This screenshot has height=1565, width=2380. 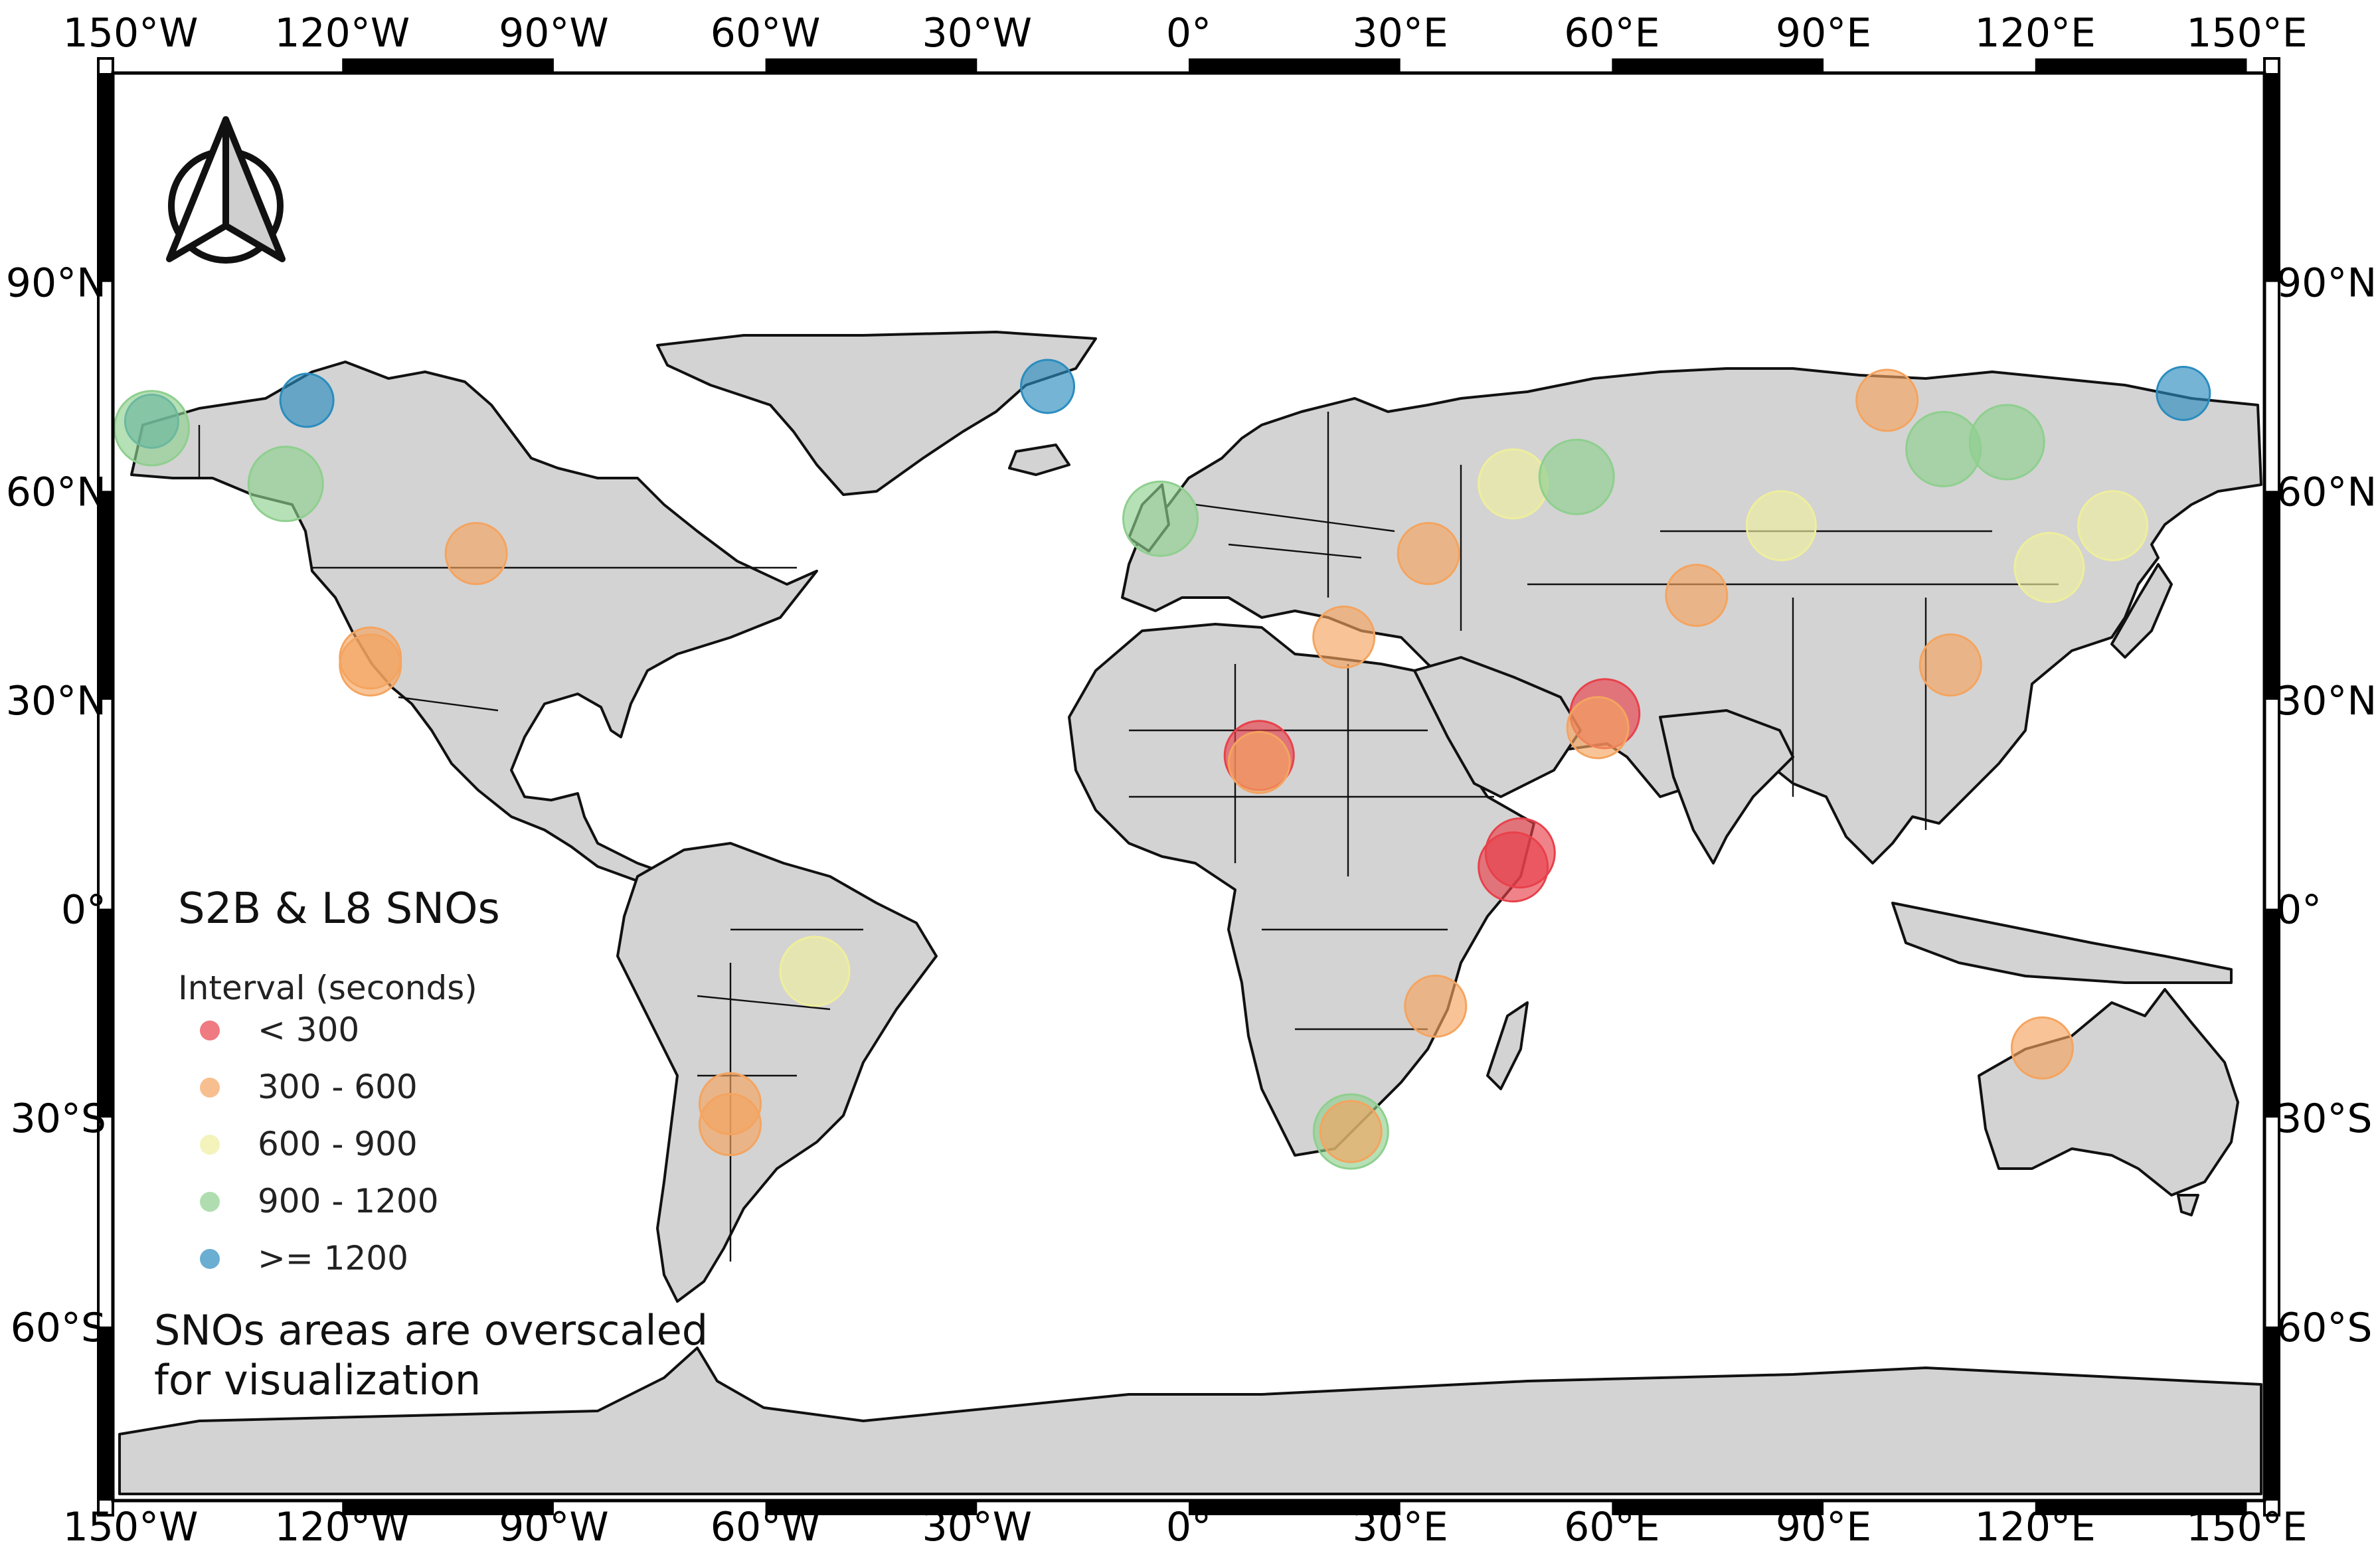 What do you see at coordinates (348, 1201) in the screenshot?
I see `legend-label: 900 - 1200` at bounding box center [348, 1201].